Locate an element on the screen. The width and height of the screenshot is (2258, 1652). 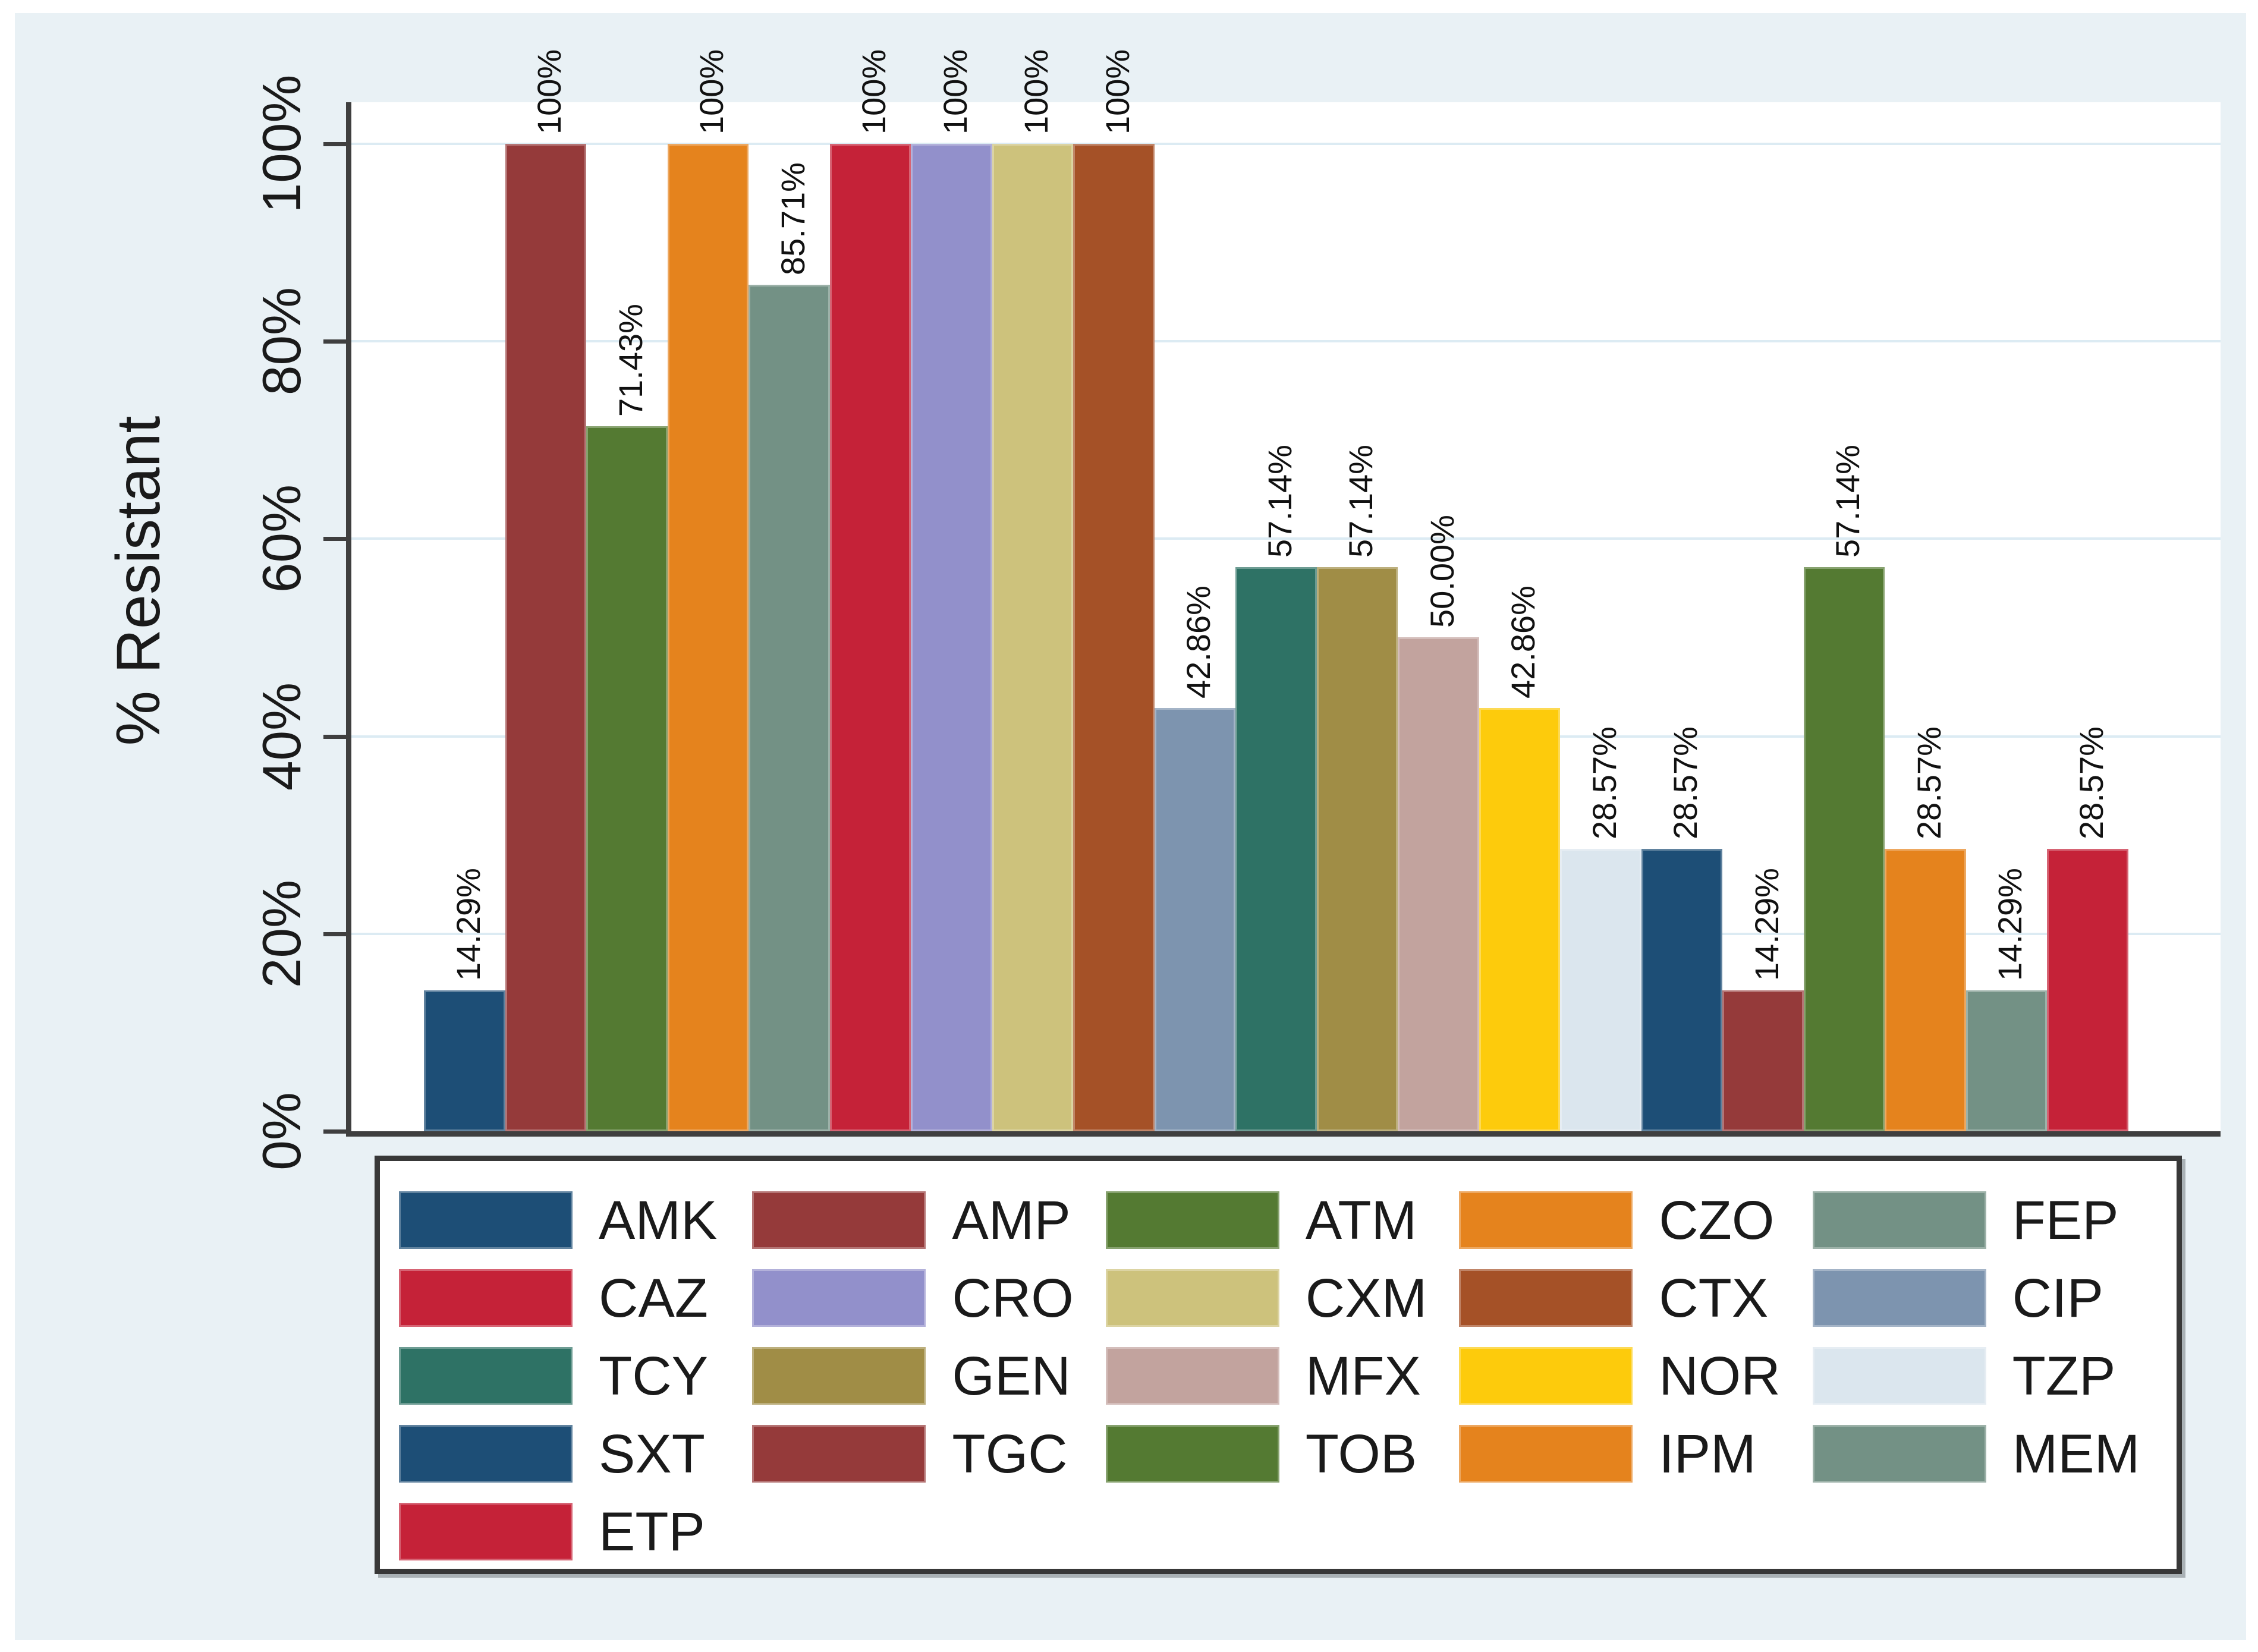
bar-value-label-ETP: 28.57% is located at coordinates (2091, 782).